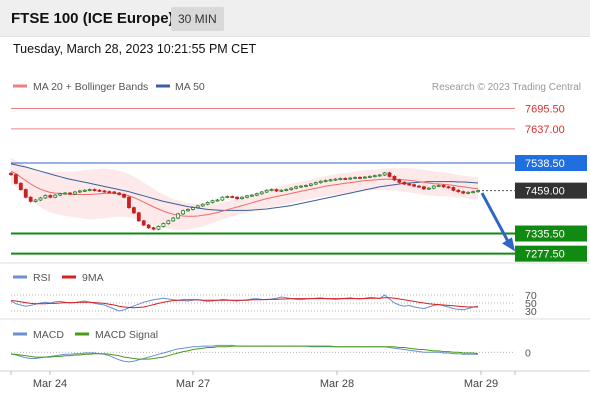 This screenshot has height=400, width=590. I want to click on rsi-level-label: 30, so click(531, 312).